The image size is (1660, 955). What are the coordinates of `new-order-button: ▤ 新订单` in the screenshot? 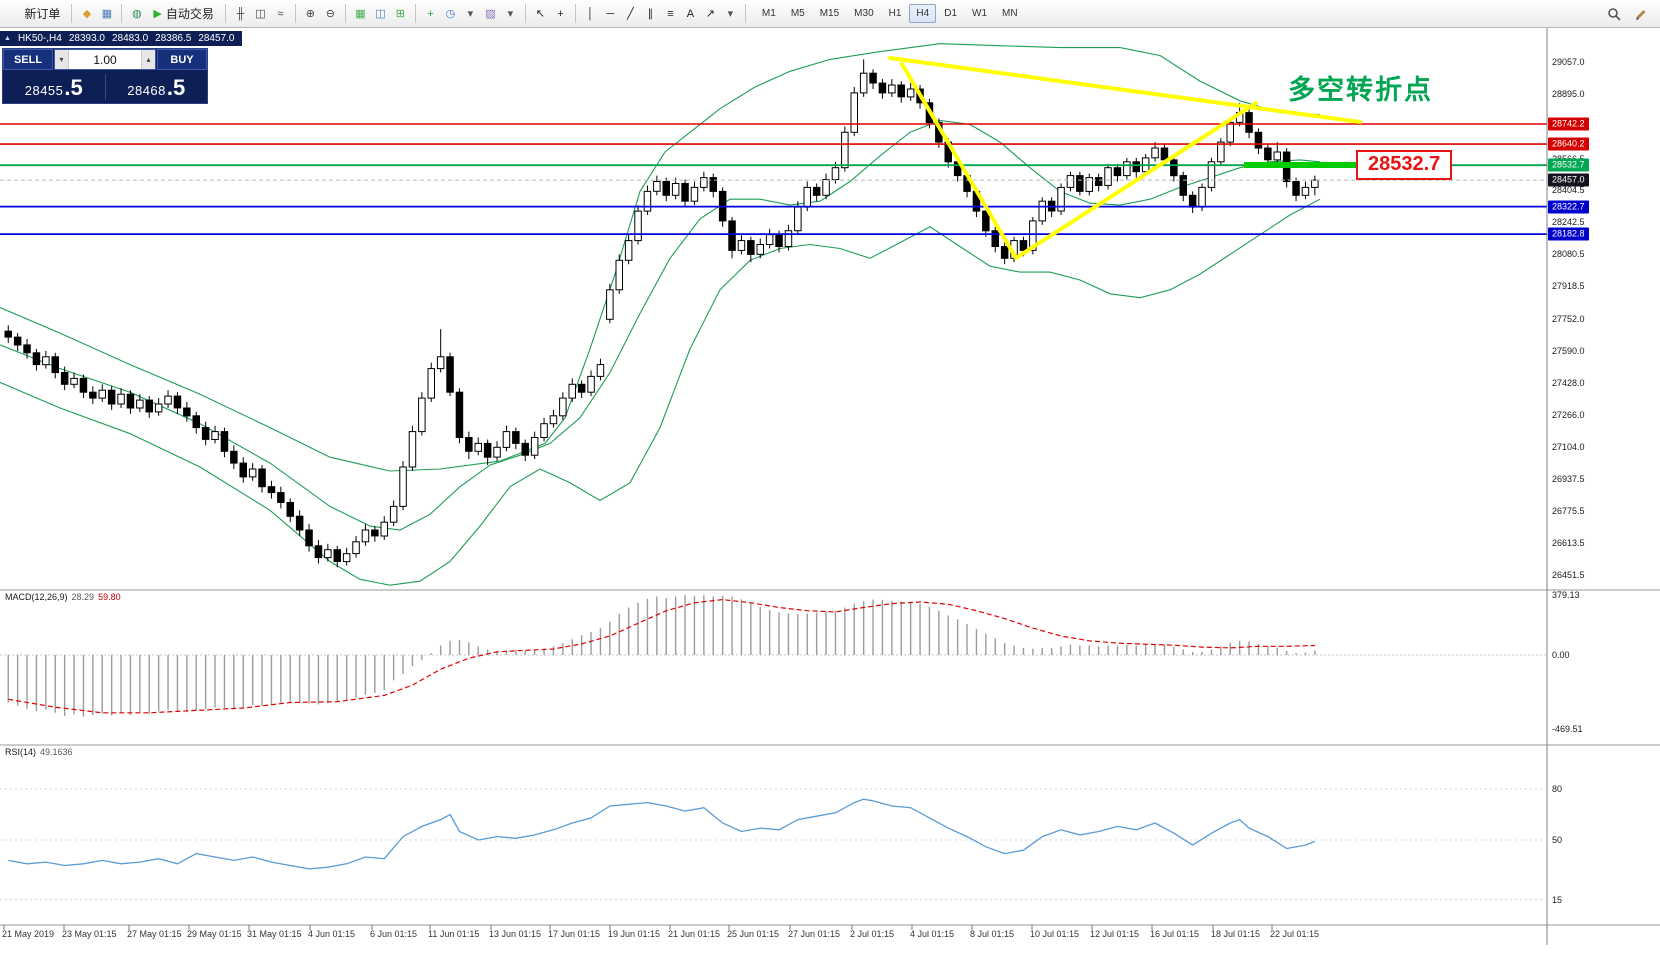 It's located at (35, 14).